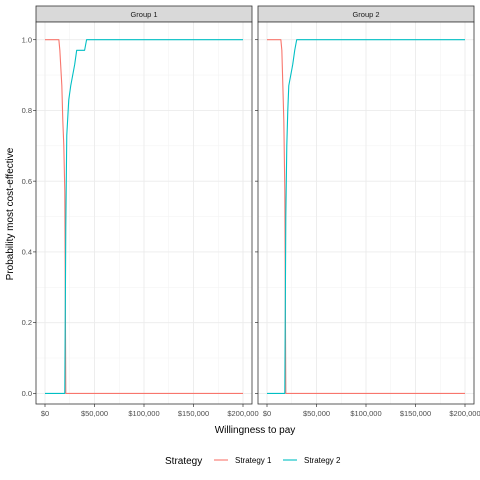  I want to click on legend: Strategy Strategy 1 Strategy 2, so click(253, 461).